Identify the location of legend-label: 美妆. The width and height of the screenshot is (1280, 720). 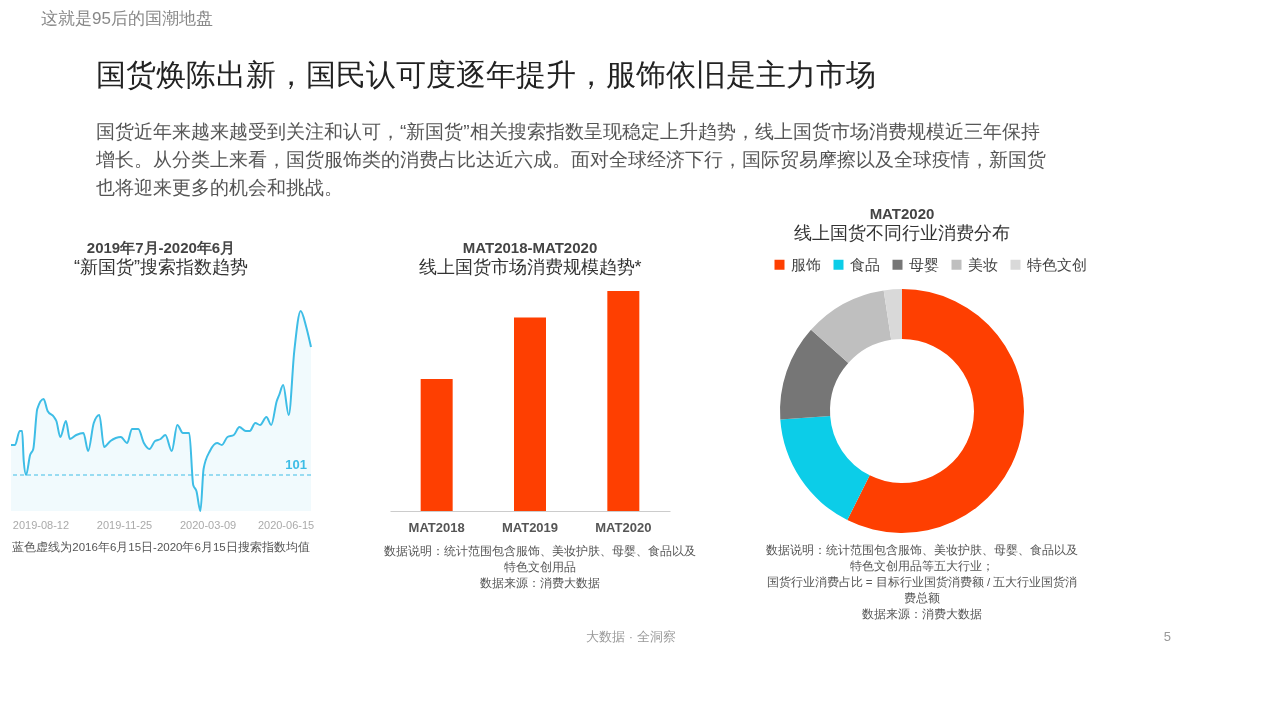
(983, 264).